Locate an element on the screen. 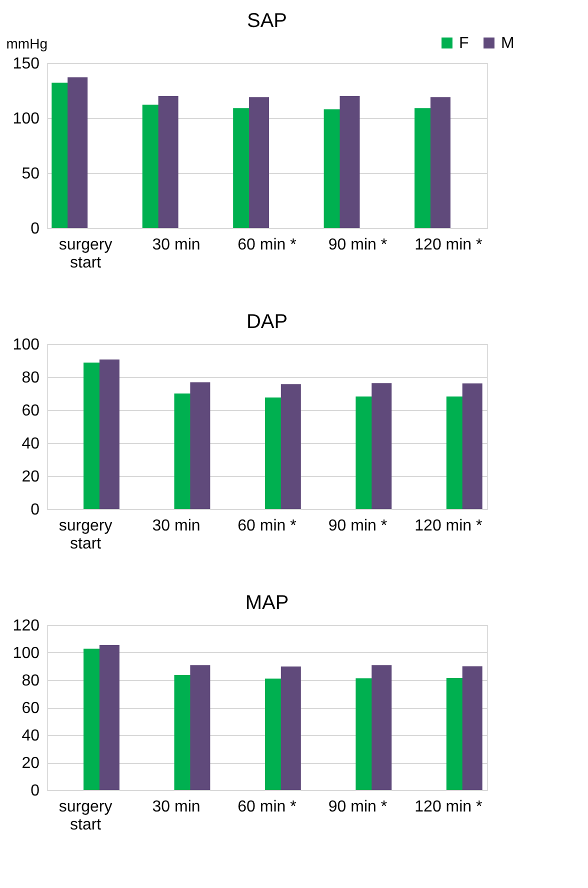 Image resolution: width=588 pixels, height=888 pixels. chart-title: SAP is located at coordinates (267, 21).